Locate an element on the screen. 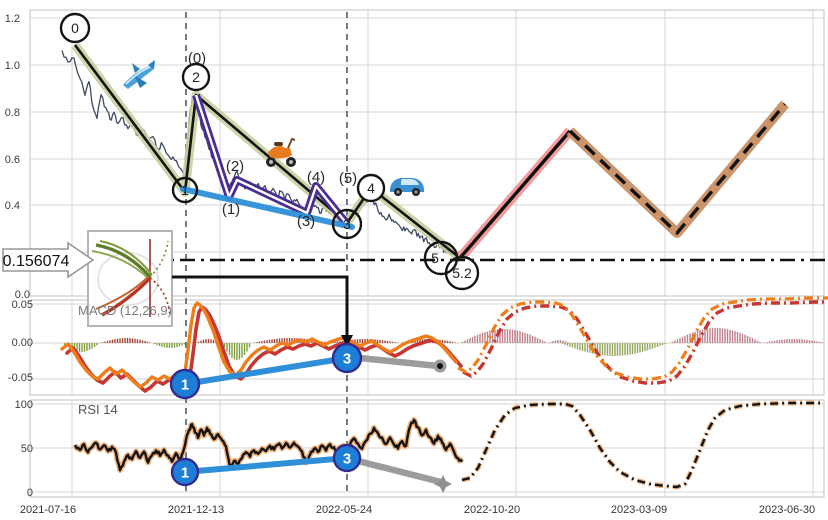 The width and height of the screenshot is (828, 520). logo-inset-green-curve is located at coordinates (123, 261).